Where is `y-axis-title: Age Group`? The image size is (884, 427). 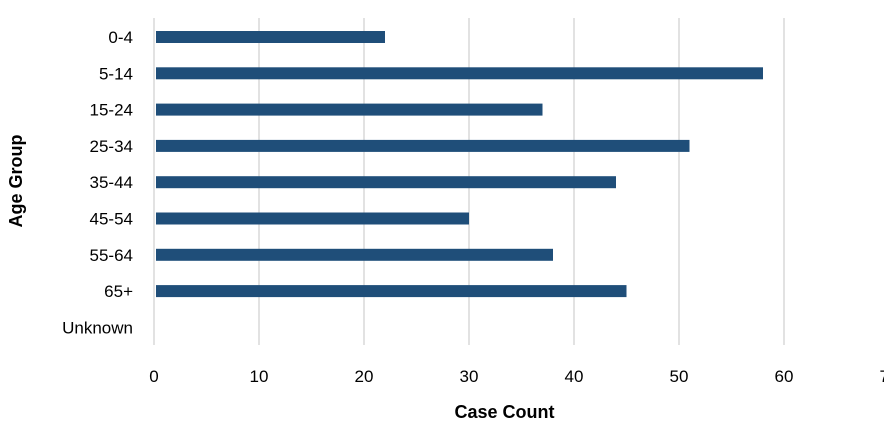
y-axis-title: Age Group is located at coordinates (16, 180).